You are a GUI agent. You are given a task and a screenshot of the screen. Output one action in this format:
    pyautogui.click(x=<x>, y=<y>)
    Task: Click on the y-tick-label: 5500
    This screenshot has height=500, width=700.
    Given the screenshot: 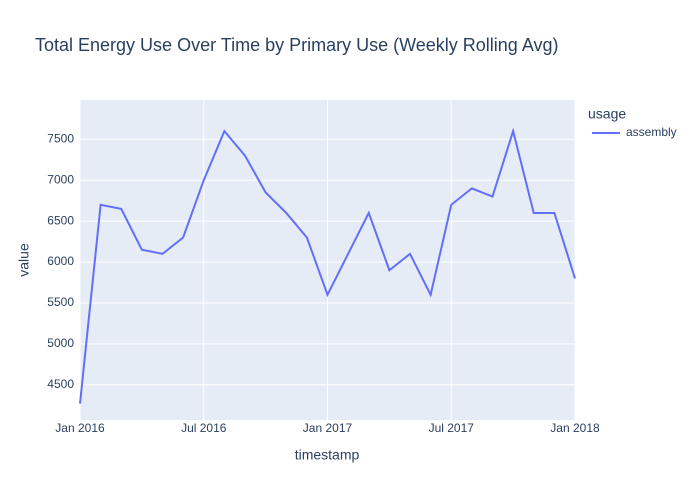 What is the action you would take?
    pyautogui.click(x=60, y=302)
    